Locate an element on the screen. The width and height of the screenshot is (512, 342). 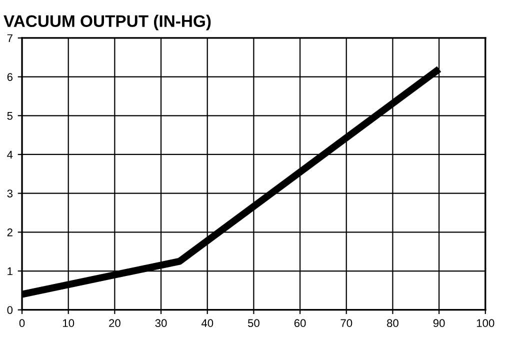
y-tick-label: 2 is located at coordinates (9, 232).